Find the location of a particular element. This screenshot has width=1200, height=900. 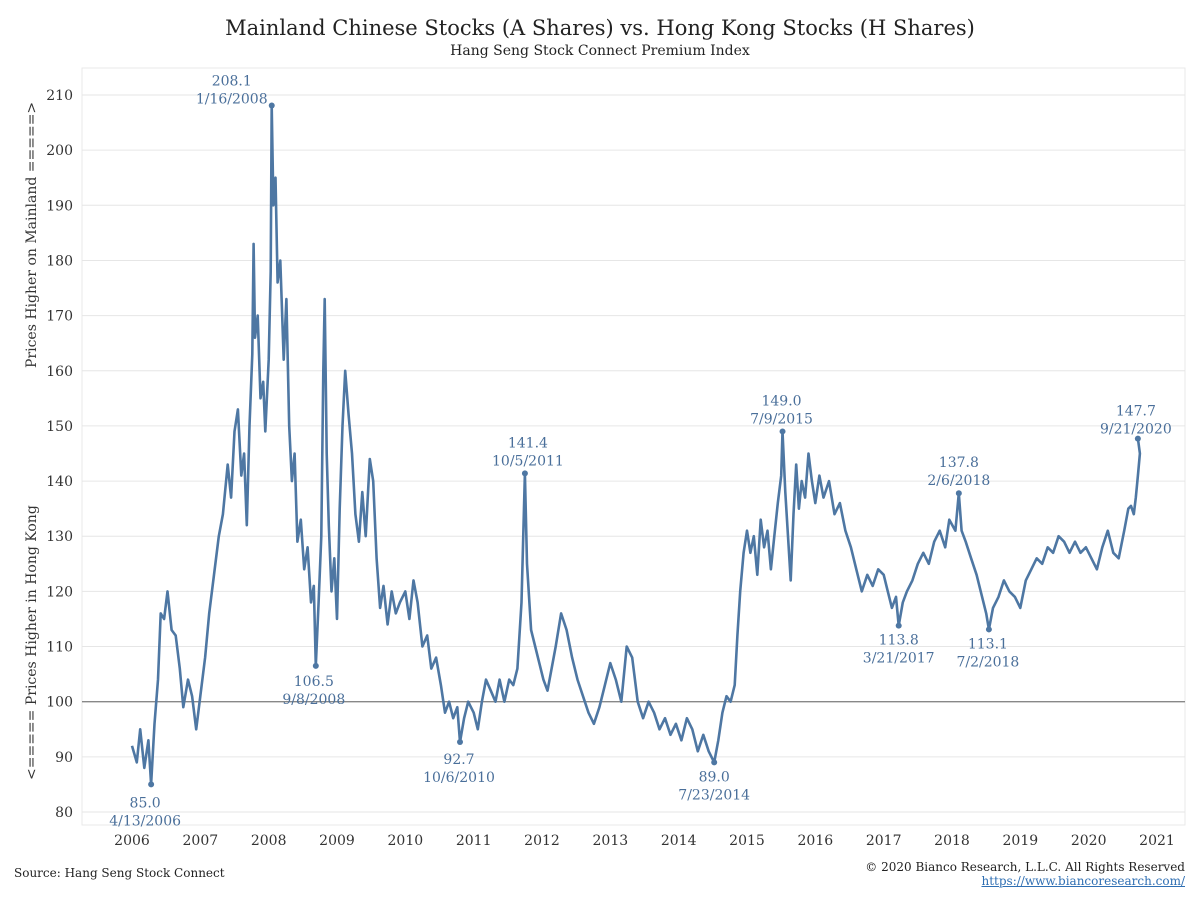

annotation-date: 1/16/2008 is located at coordinates (232, 99).